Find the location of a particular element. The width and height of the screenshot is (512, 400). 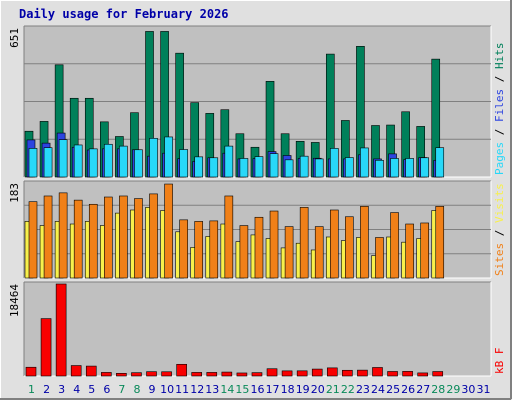

day-label-28: 28 is located at coordinates (438, 389).